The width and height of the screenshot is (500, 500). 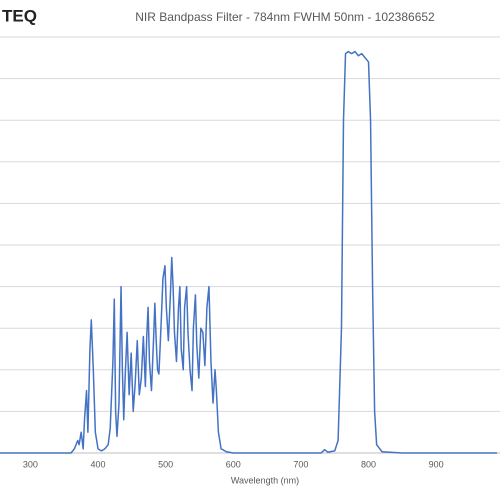 I want to click on x-tick-label: 500, so click(x=165, y=464).